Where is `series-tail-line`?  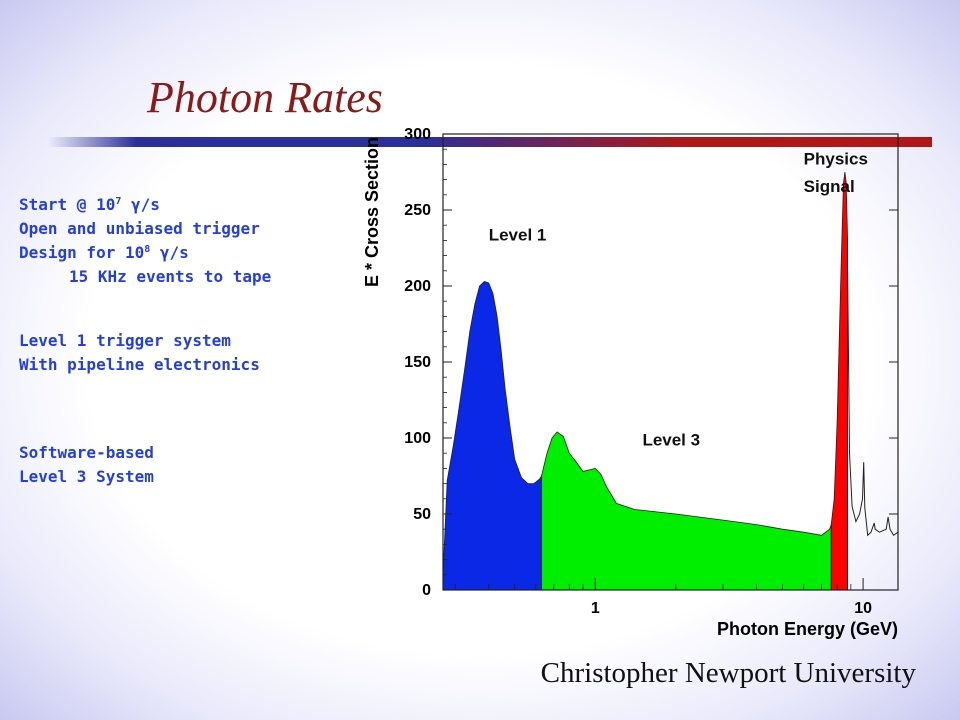
series-tail-line is located at coordinates (873, 403).